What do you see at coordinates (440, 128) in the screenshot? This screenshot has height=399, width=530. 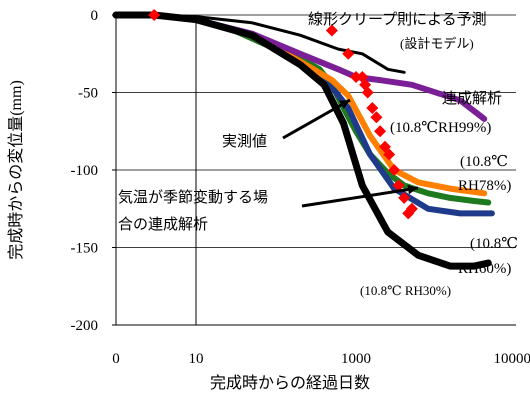 I see `annotation-rh99-cond: (10.8℃RH99%)` at bounding box center [440, 128].